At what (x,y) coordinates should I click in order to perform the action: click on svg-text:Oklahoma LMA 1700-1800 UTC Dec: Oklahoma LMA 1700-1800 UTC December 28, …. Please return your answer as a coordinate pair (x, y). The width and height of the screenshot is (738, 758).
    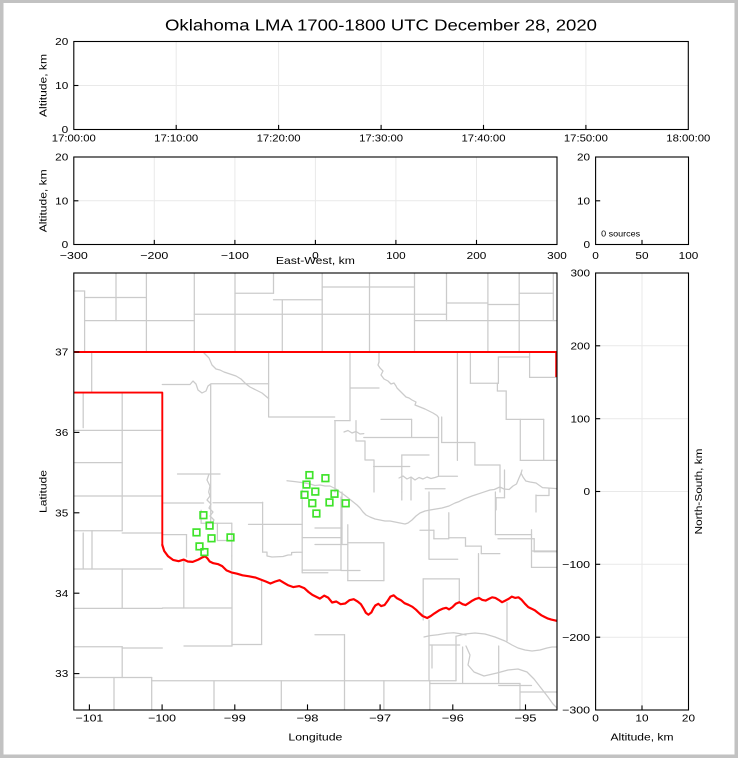
    Looking at the image, I should click on (381, 26).